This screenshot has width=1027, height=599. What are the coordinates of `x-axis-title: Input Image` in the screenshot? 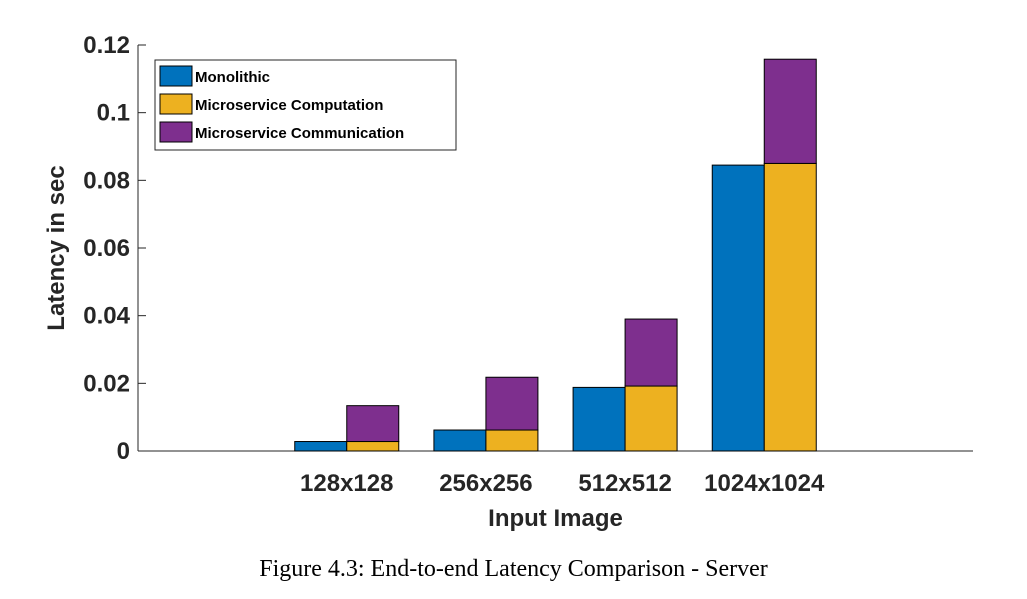 It's located at (555, 518).